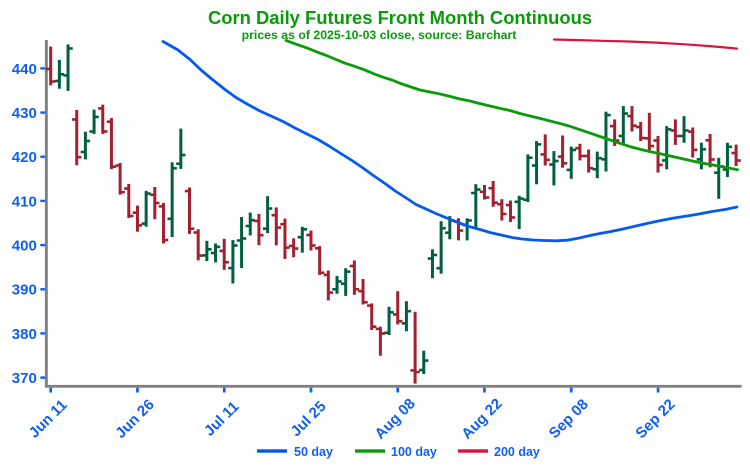 The height and width of the screenshot is (474, 750). What do you see at coordinates (414, 452) in the screenshot?
I see `svg-text: 100 day` at bounding box center [414, 452].